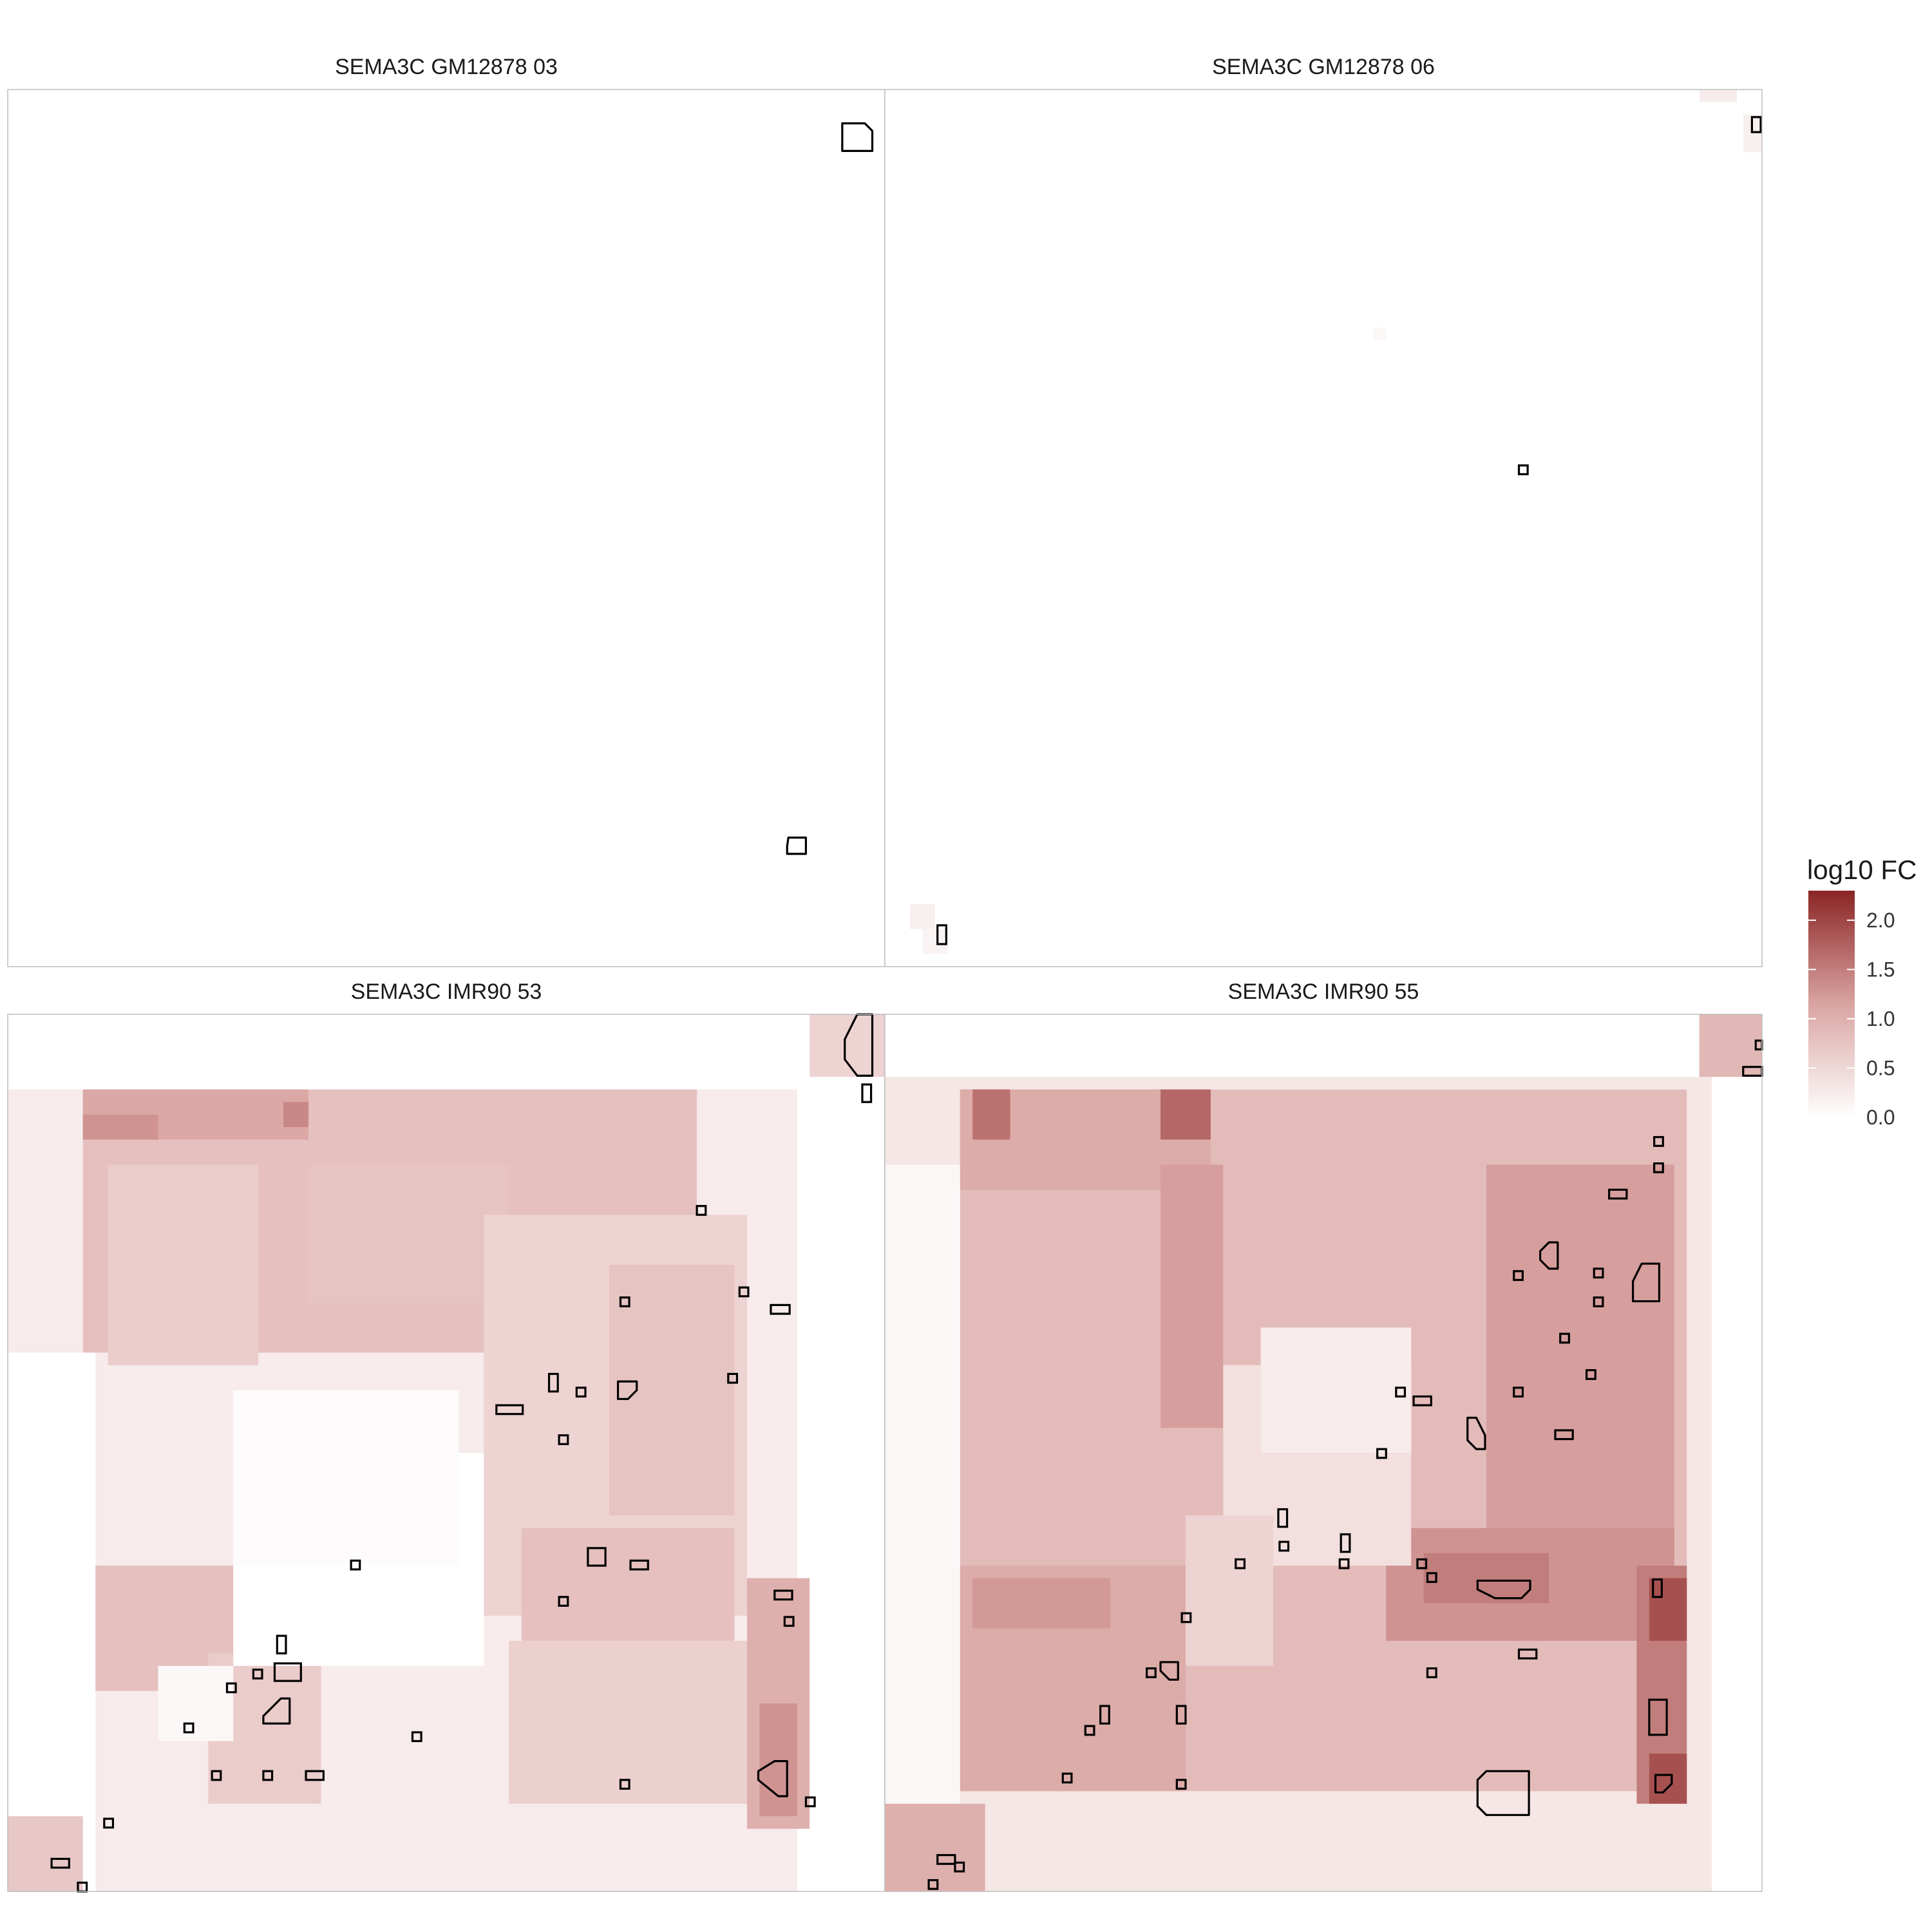 The height and width of the screenshot is (1932, 1932). Describe the element at coordinates (447, 992) in the screenshot. I see `panel-title-3: SEMA3C IMR90 53` at that location.